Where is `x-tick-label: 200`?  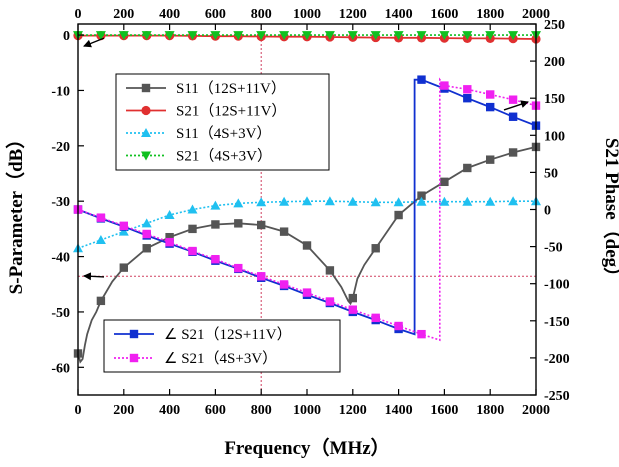 x-tick-label: 200 is located at coordinates (123, 410).